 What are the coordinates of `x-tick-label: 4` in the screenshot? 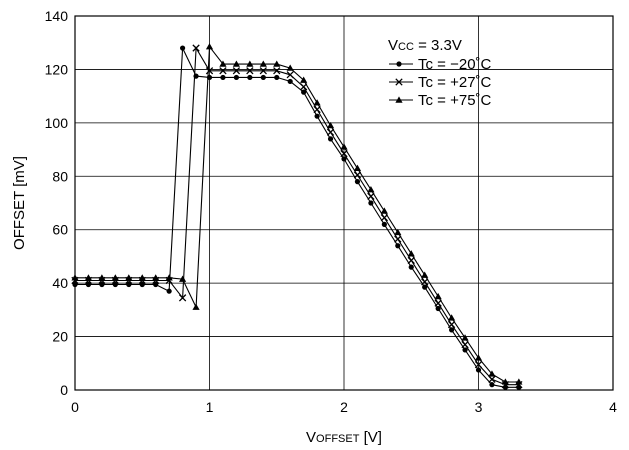 It's located at (613, 407).